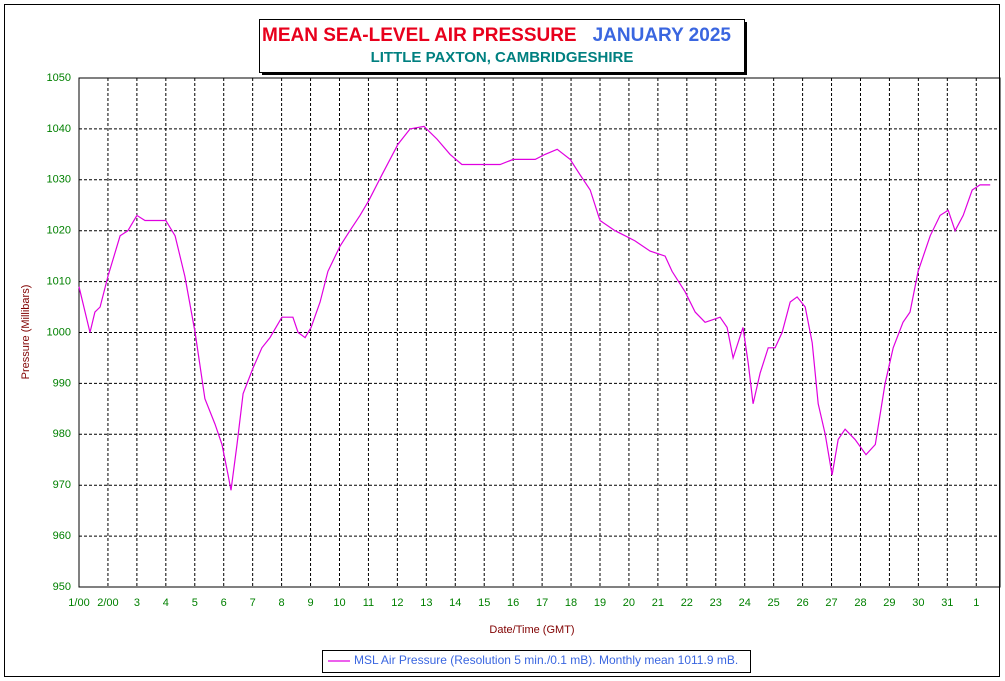  I want to click on chart-period: JANUARY 2025, so click(662, 35).